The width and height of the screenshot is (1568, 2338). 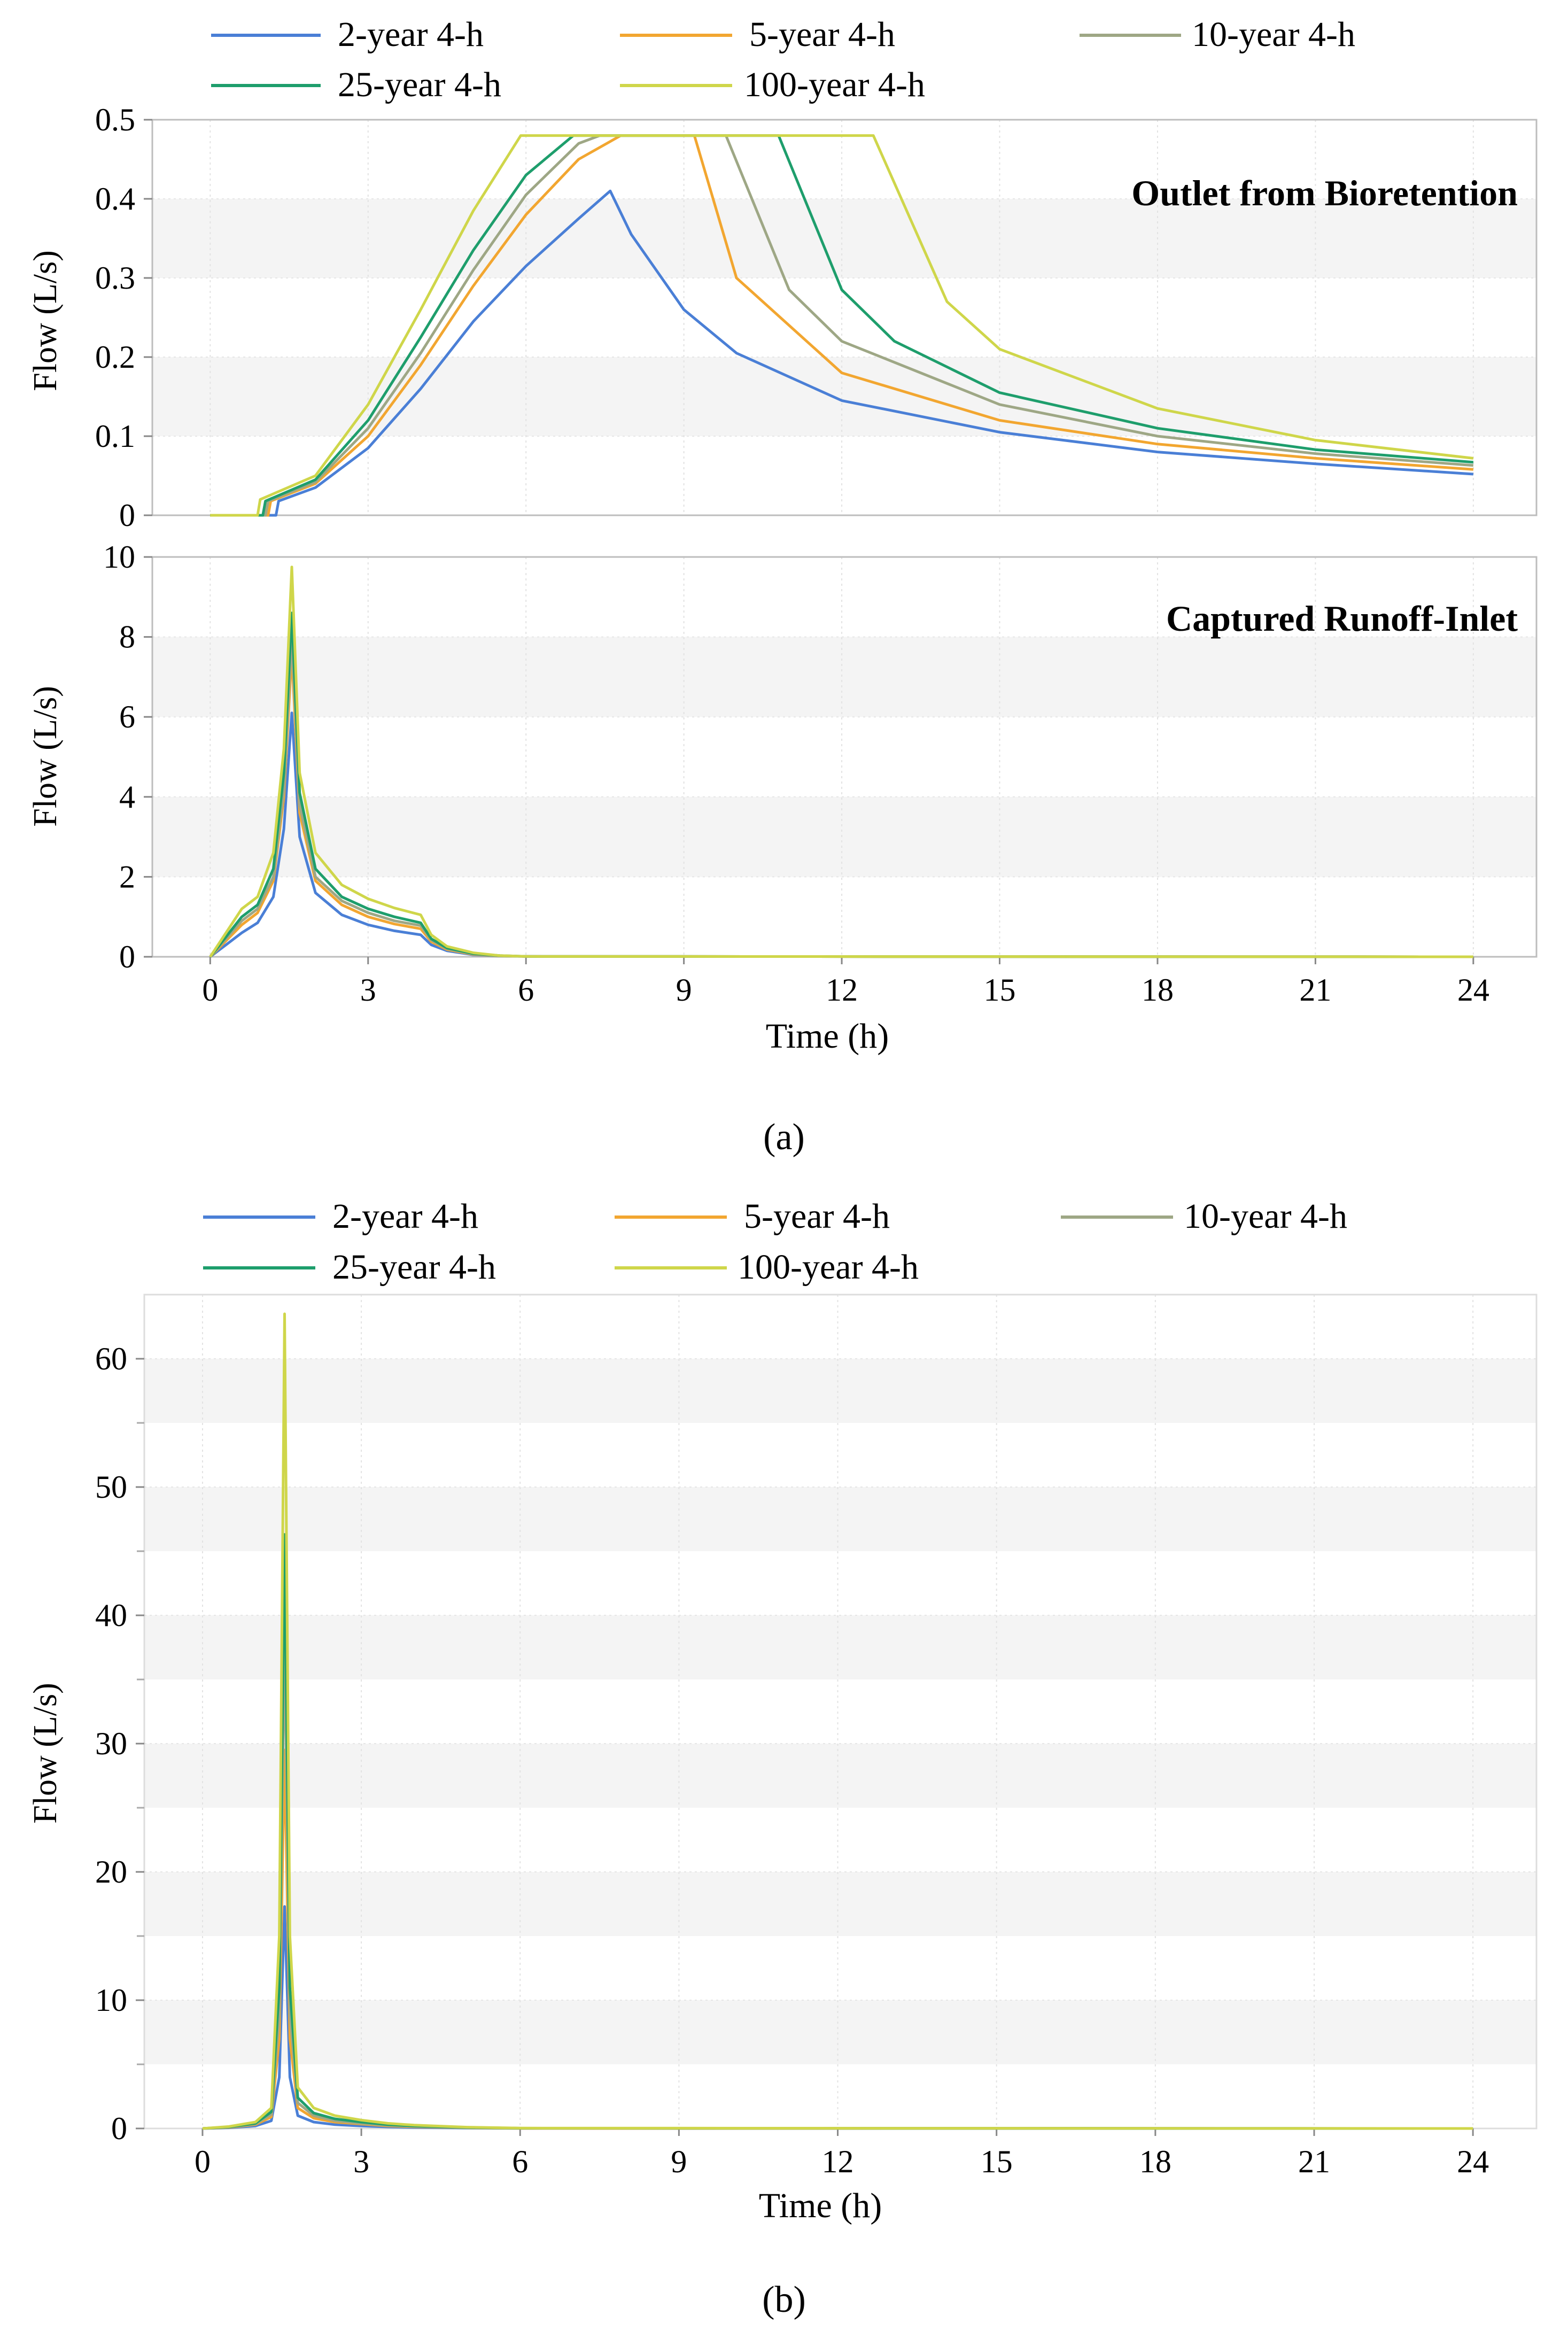 What do you see at coordinates (111, 1743) in the screenshot?
I see `y-tick-label: 30` at bounding box center [111, 1743].